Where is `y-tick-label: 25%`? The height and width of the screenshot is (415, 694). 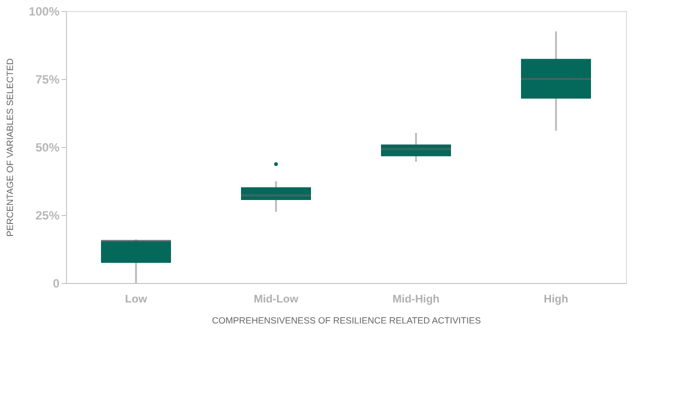
y-tick-label: 25% is located at coordinates (47, 215).